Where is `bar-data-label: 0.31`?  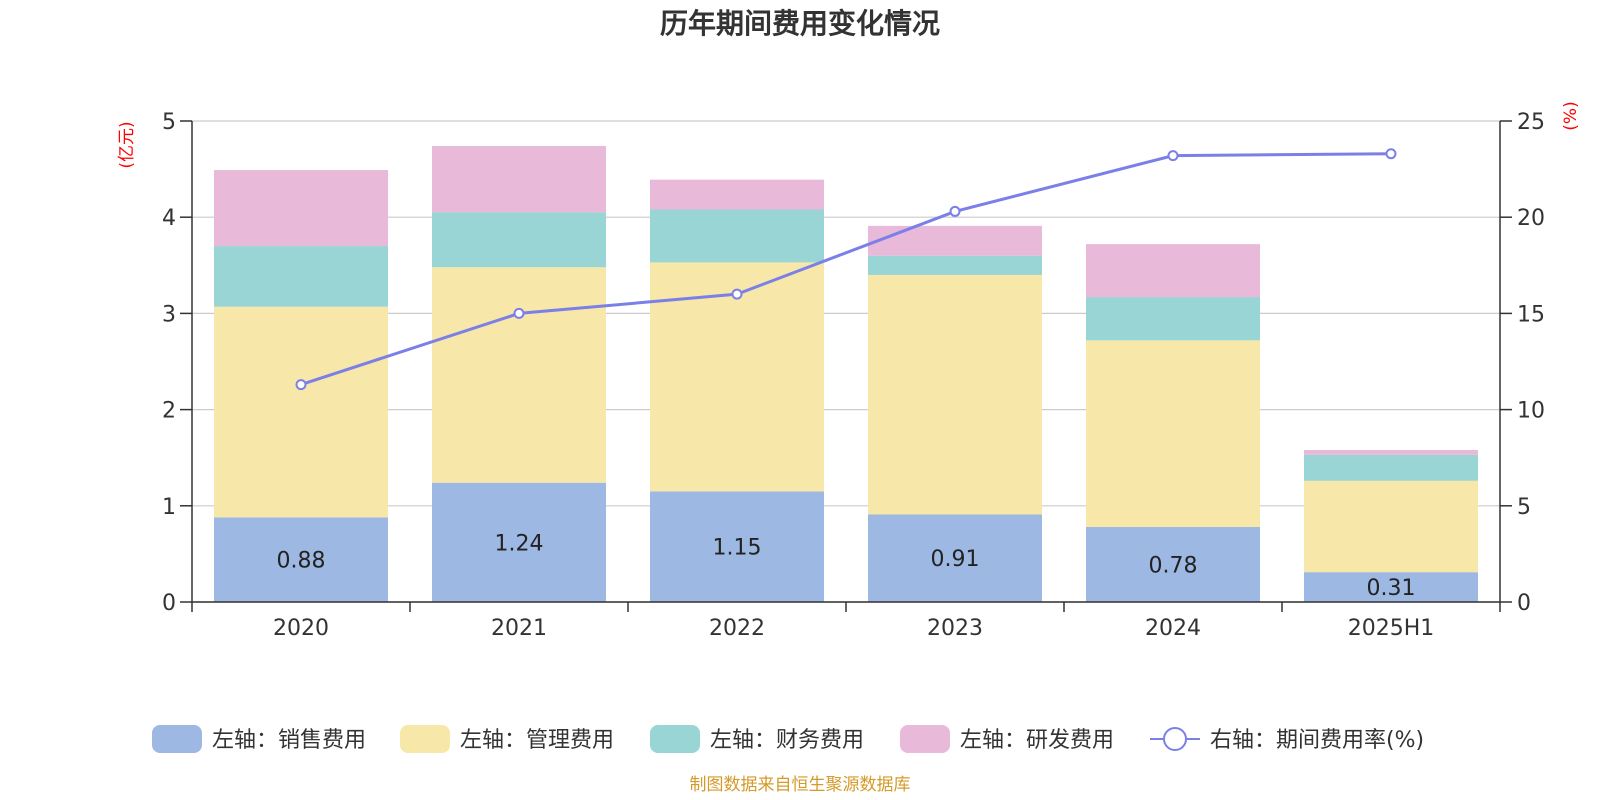
bar-data-label: 0.31 is located at coordinates (1391, 588).